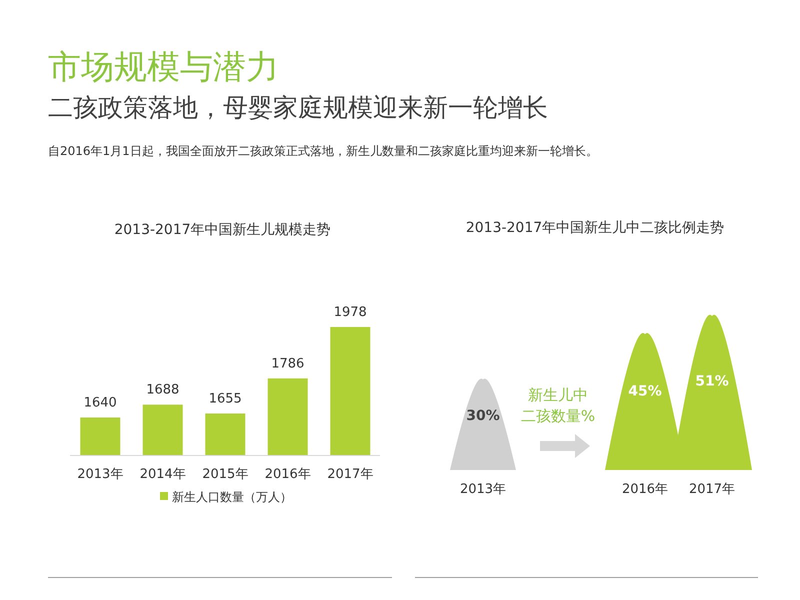 This screenshot has width=800, height=600. I want to click on data-label: 1688, so click(163, 390).